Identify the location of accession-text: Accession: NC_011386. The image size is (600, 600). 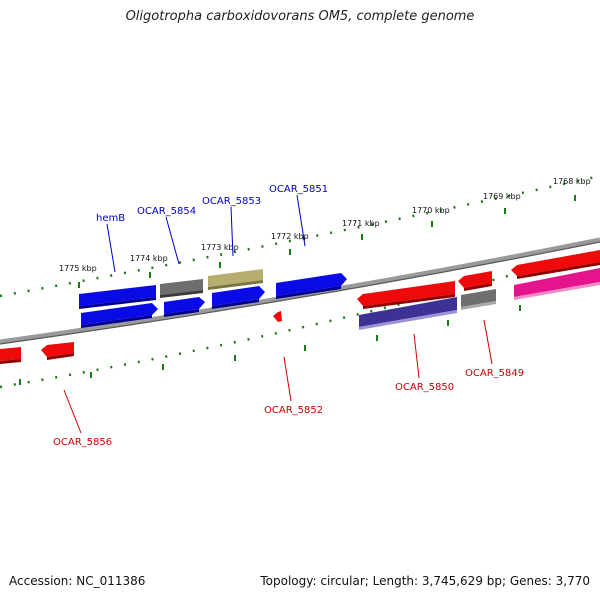
(77, 581).